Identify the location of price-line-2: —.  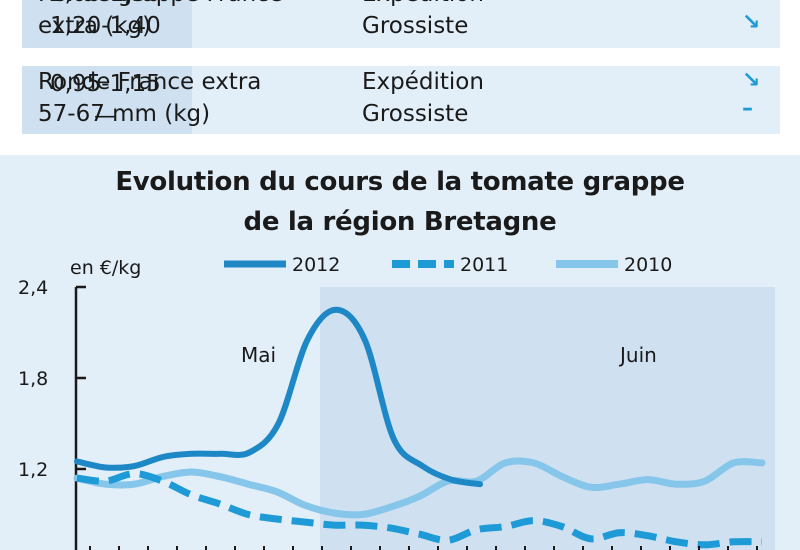
(105, 116).